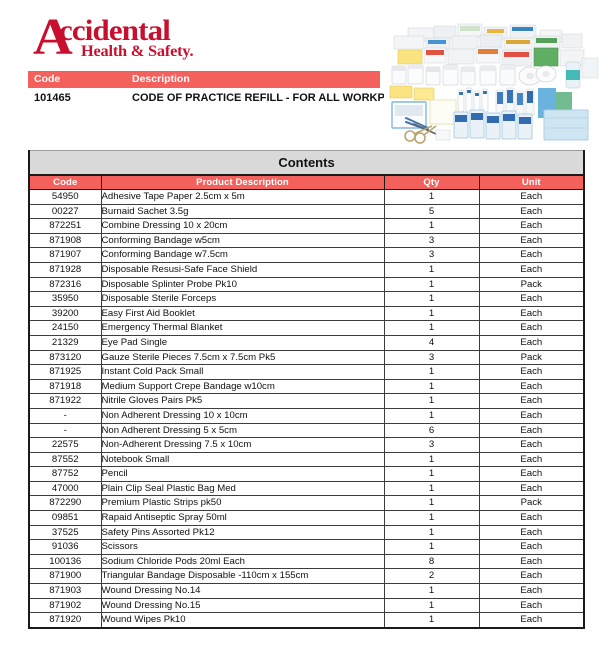 The width and height of the screenshot is (610, 663). Describe the element at coordinates (307, 591) in the screenshot. I see `table-row: 871903 Wound Dressing No.14 1 Each` at that location.